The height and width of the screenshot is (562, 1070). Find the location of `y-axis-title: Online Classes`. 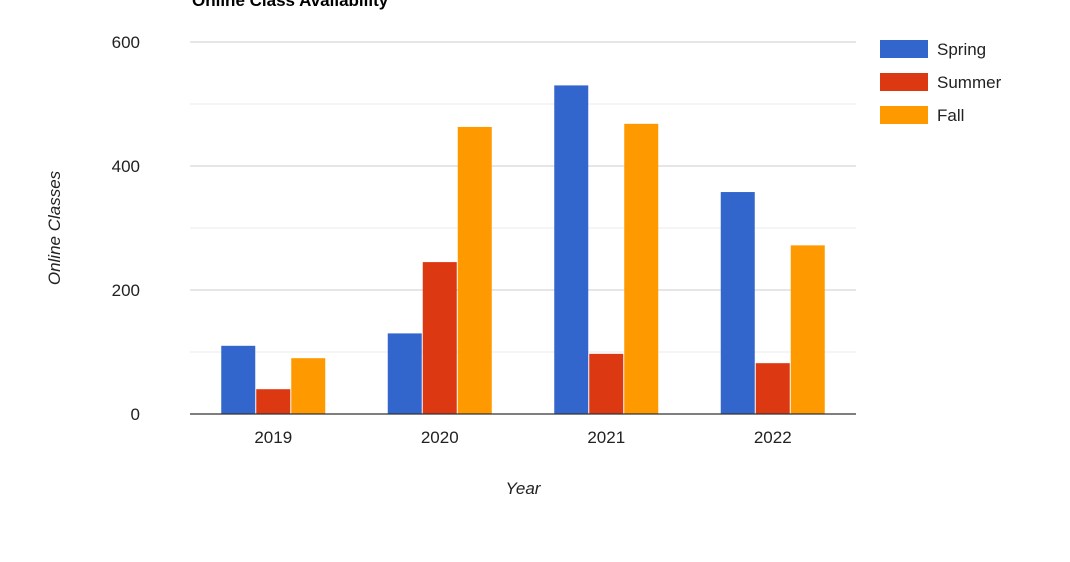

y-axis-title: Online Classes is located at coordinates (54, 227).